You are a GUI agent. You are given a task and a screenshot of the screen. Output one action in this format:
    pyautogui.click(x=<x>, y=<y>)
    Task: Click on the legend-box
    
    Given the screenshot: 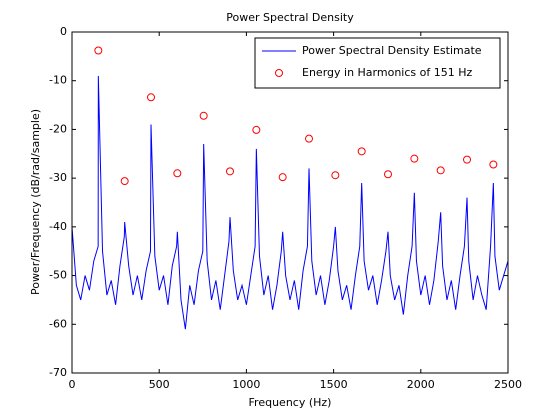 What is the action you would take?
    pyautogui.click(x=377, y=63)
    